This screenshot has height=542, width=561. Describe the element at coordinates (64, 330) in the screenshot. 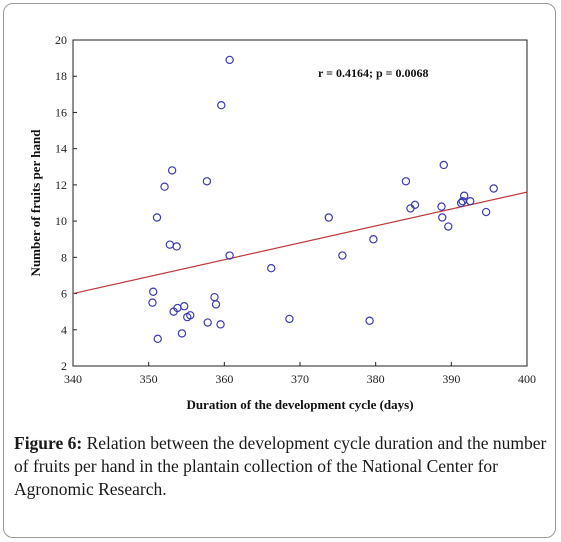

I see `y-tick-label: 4` at that location.